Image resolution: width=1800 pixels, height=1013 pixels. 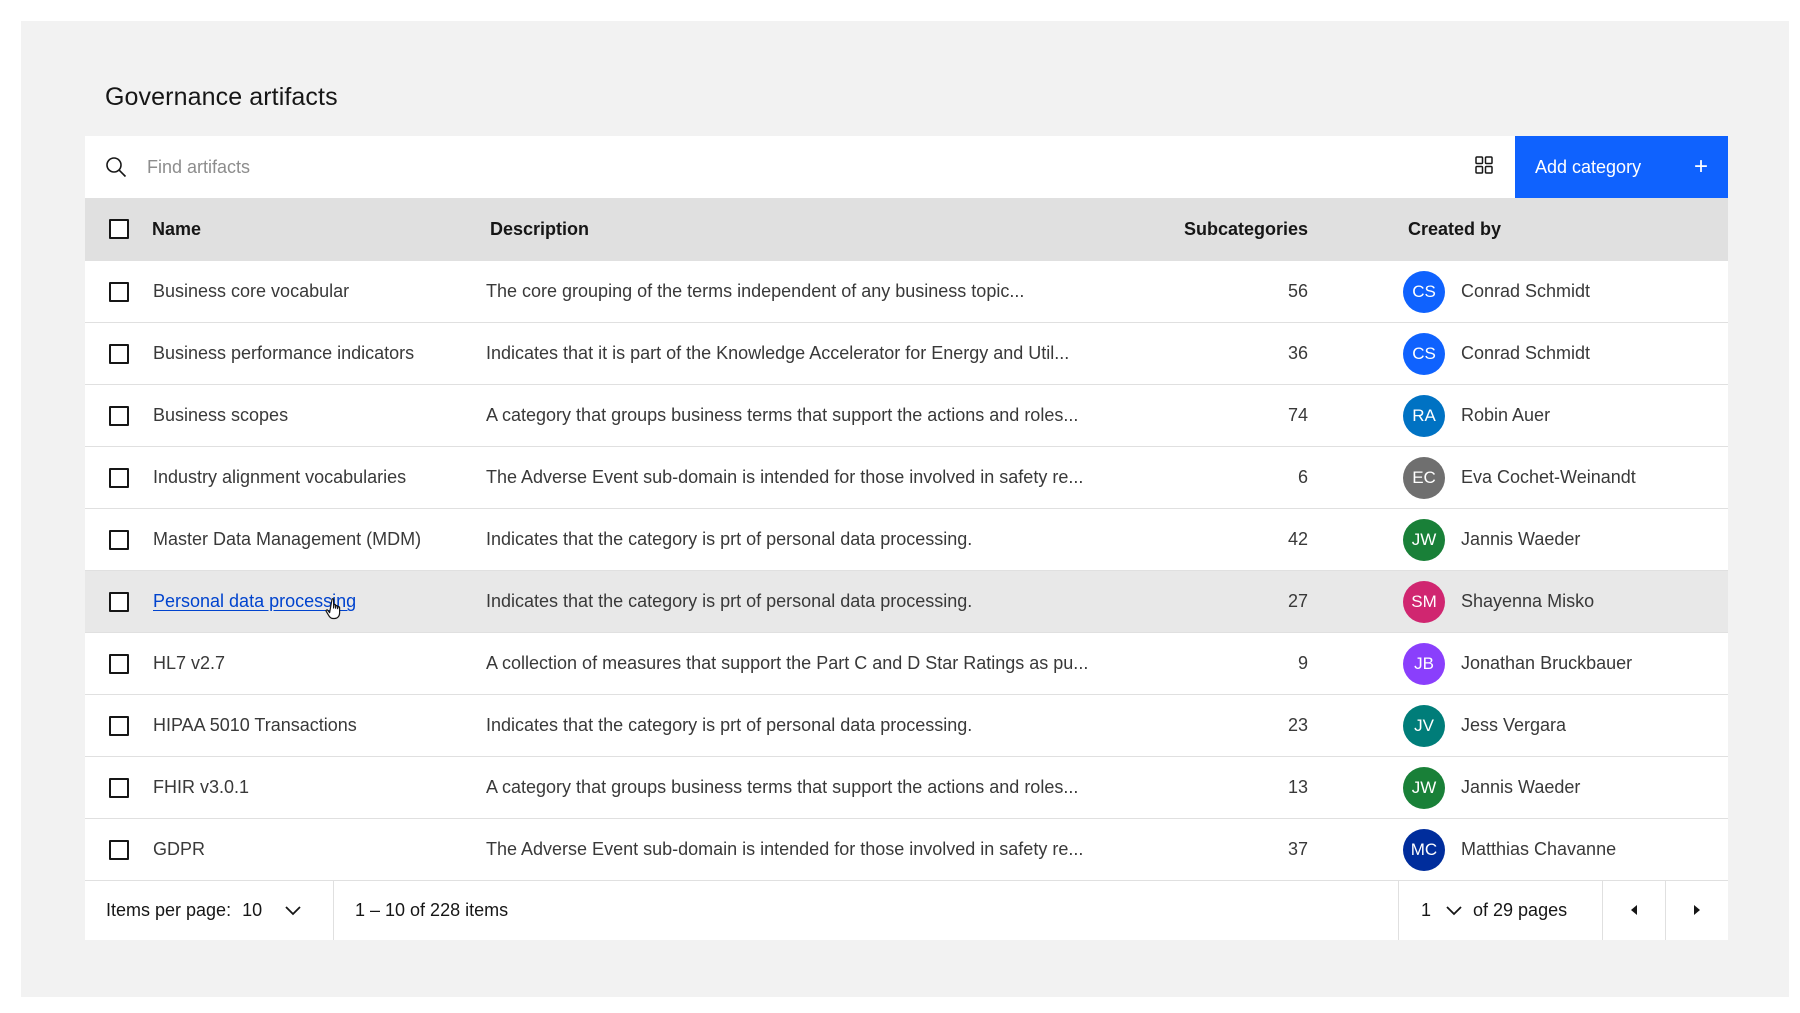 I want to click on hand-cursor-icon, so click(x=335, y=611).